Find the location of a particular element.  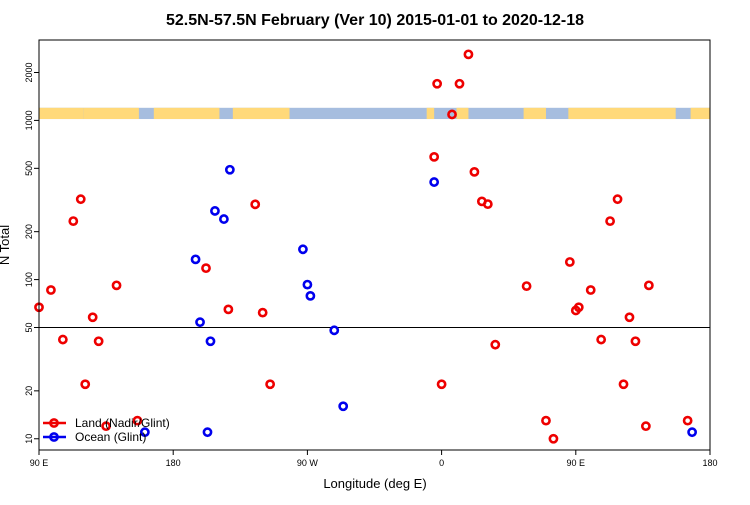

y-tick-label: 10 is located at coordinates (29, 439).